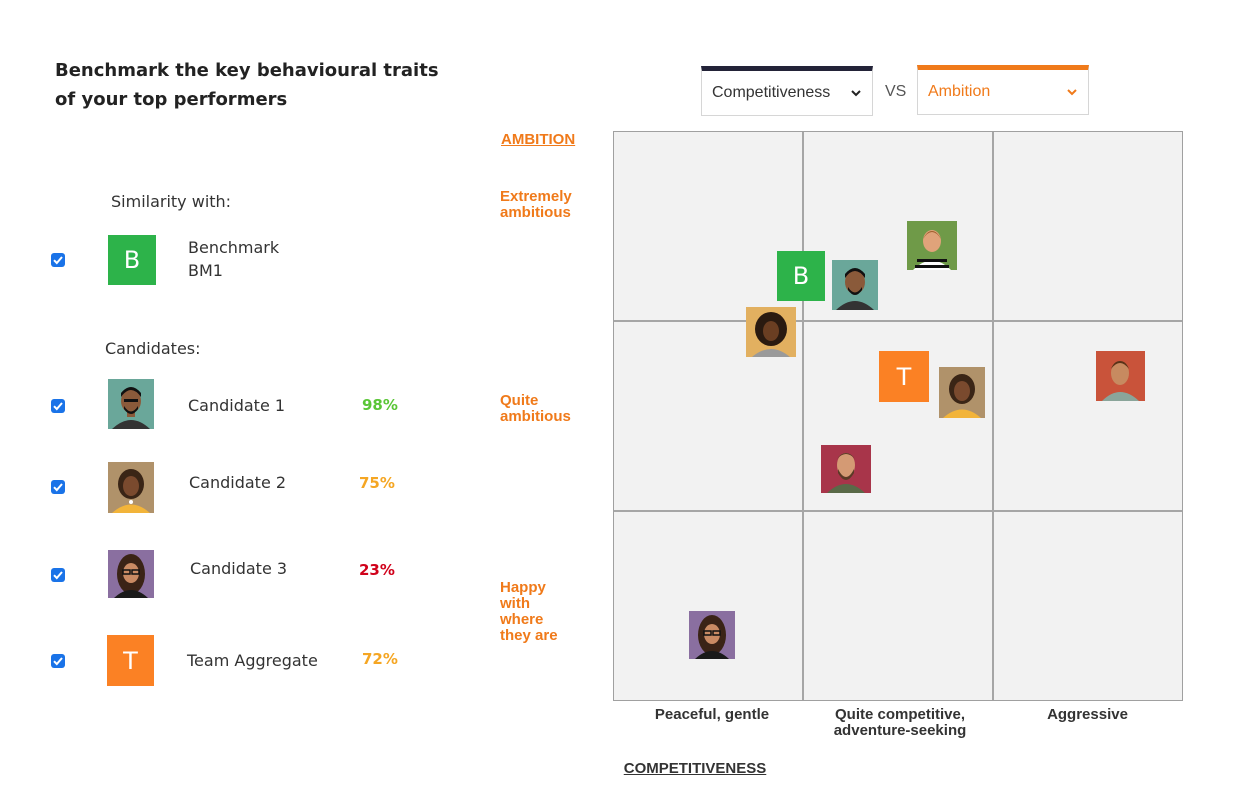  I want to click on candidate-3-marker, so click(712, 635).